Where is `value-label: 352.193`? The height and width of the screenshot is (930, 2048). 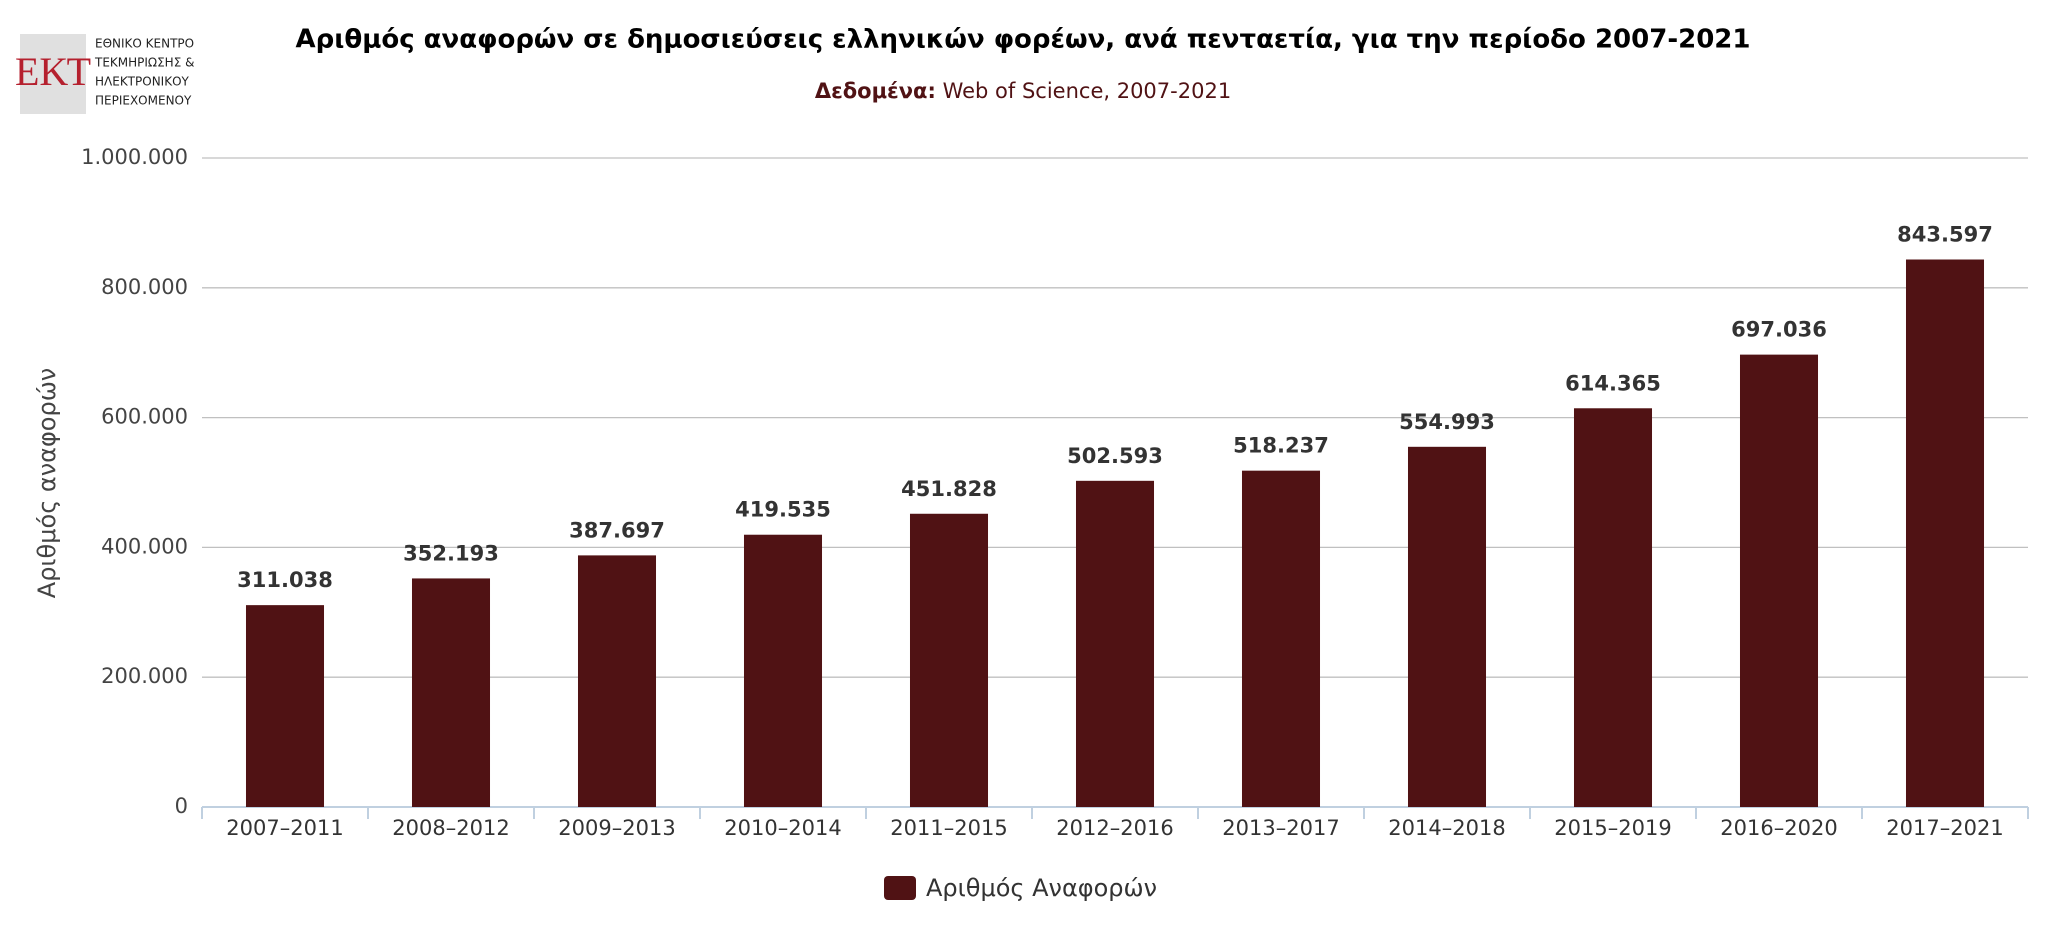
value-label: 352.193 is located at coordinates (451, 553).